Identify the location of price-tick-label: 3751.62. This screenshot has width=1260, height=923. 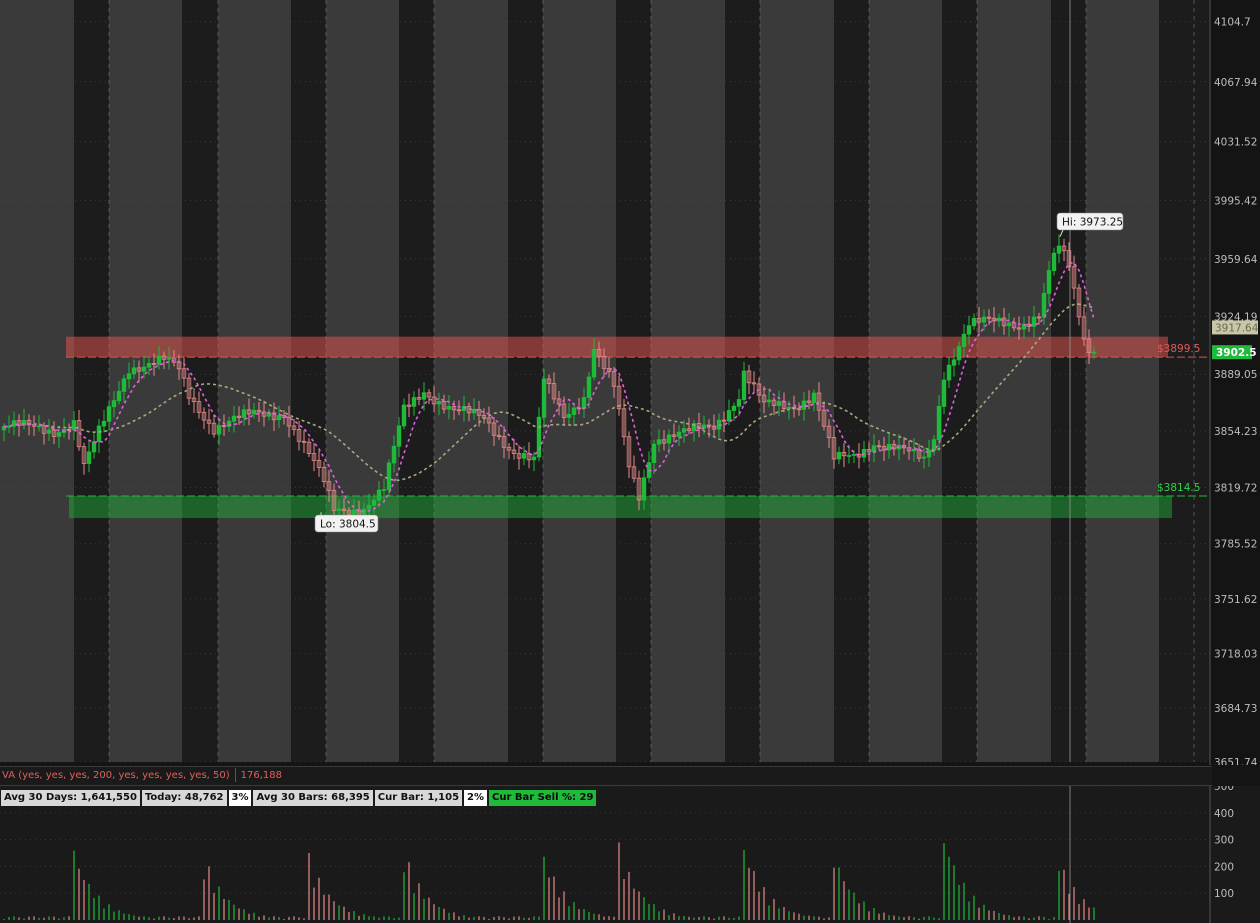
(1235, 600).